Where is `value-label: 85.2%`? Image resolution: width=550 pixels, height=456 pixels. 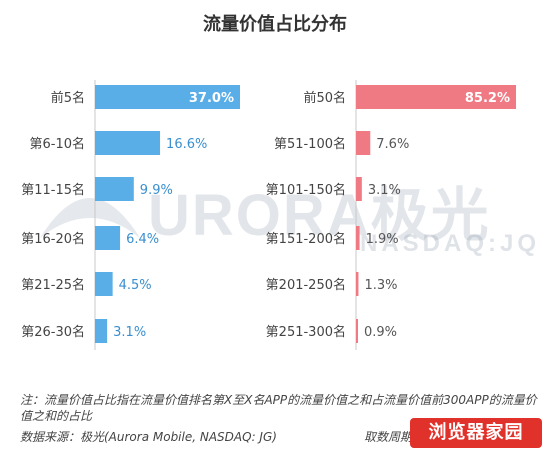
value-label: 85.2% is located at coordinates (487, 98).